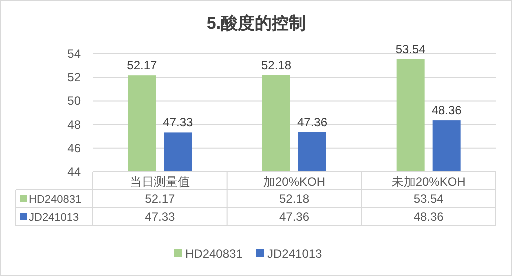  Describe the element at coordinates (295, 254) in the screenshot. I see `legend-label: JD241013` at that location.